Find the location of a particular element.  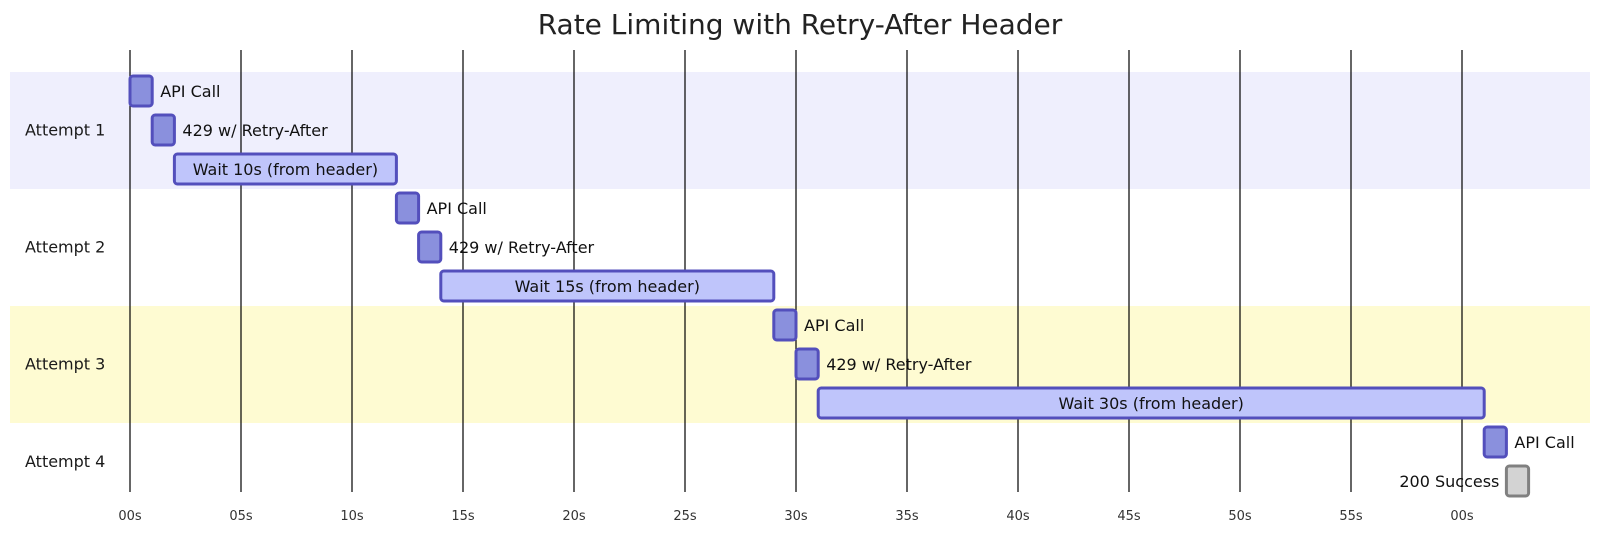

x-axis-ticks: 00s 05s 10s 15s 20s 25s 30s 35s 40s 45s 50s 55s 00s is located at coordinates (796, 516).